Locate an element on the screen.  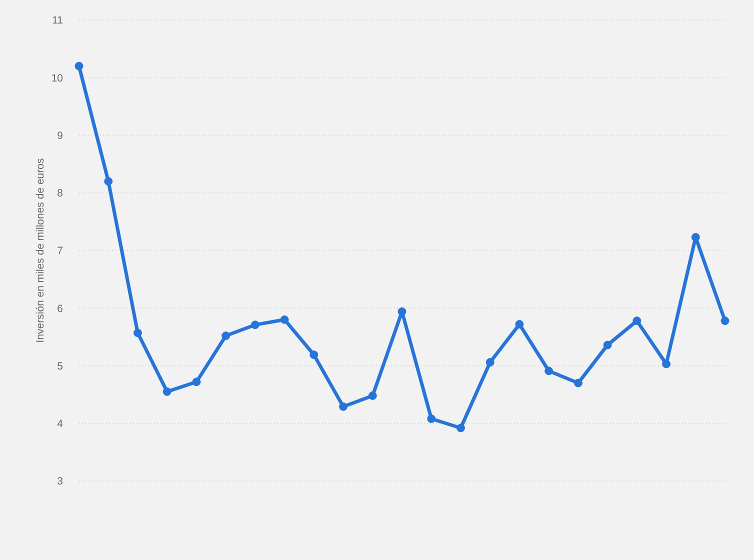
y-tick-label: 7 is located at coordinates (60, 251).